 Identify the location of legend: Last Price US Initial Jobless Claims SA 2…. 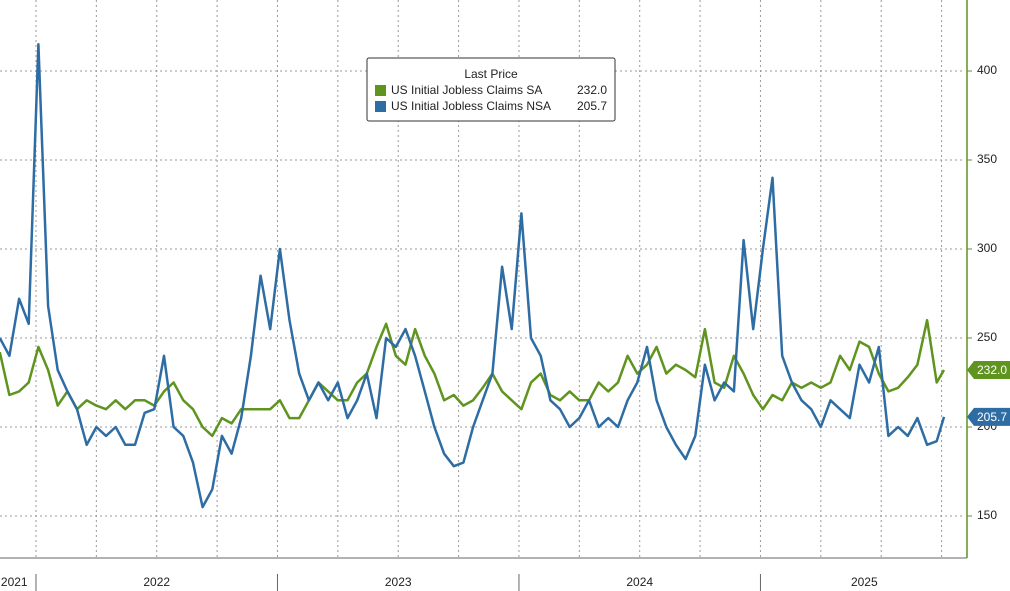
(491, 89).